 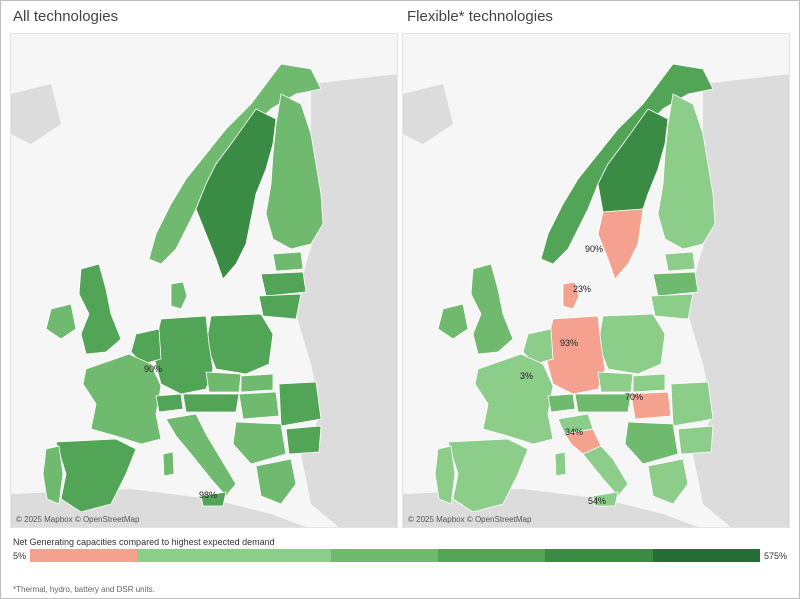 I want to click on right-map-attribution: © 2025 Mapbox © OpenStreetMap, so click(x=470, y=519).